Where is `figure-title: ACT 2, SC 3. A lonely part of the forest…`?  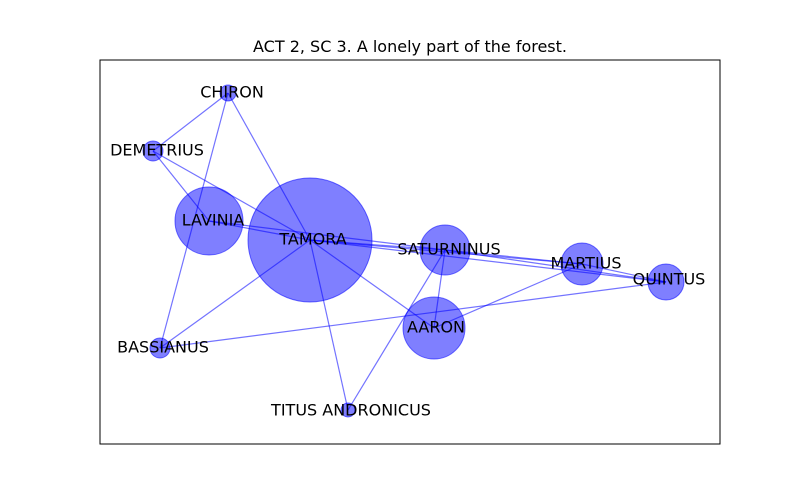 figure-title: ACT 2, SC 3. A lonely part of the forest… is located at coordinates (410, 46).